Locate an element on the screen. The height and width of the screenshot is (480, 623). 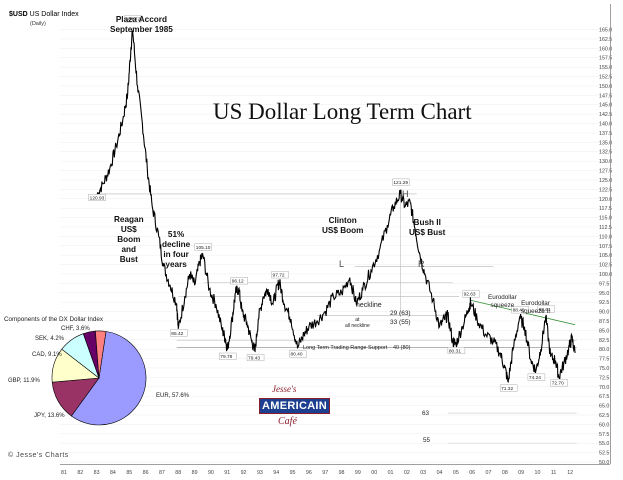
x-tick-label: 86 is located at coordinates (146, 473).